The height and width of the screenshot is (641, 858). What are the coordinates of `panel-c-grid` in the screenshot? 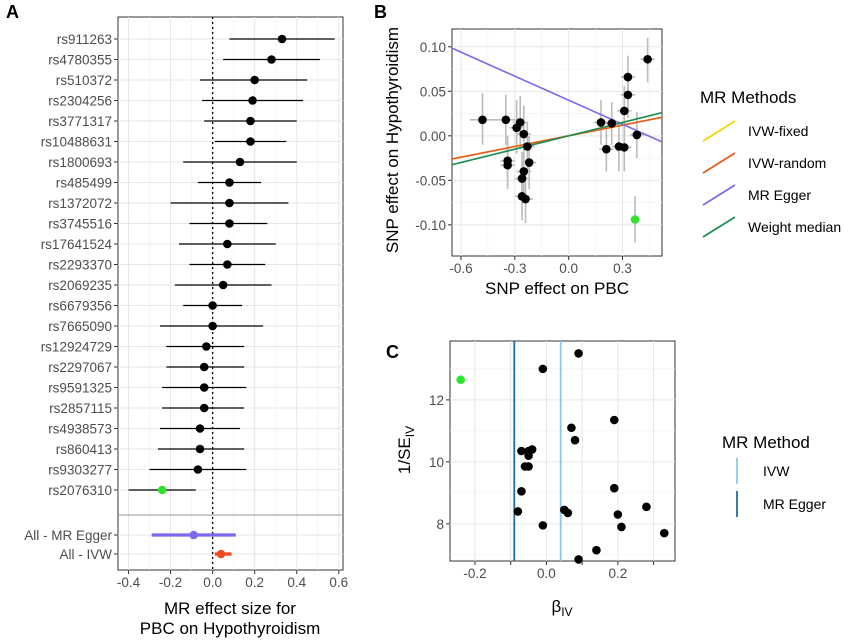 It's located at (562, 451).